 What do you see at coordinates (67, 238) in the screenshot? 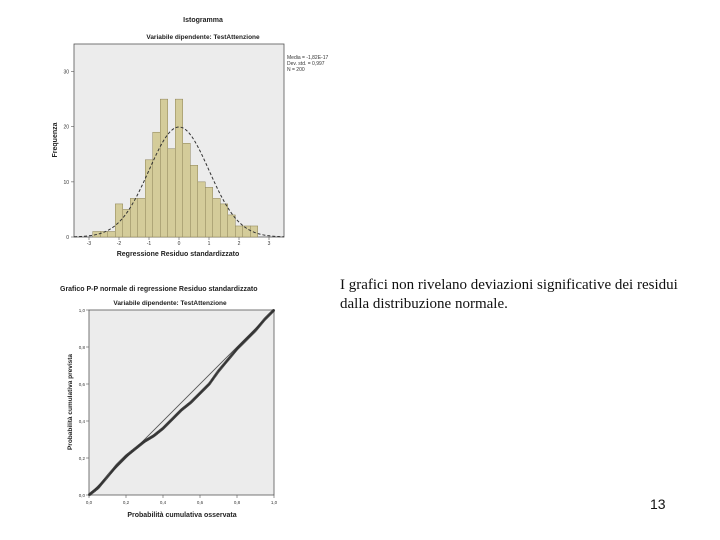
I see `histogram-y-tick-label: 0` at bounding box center [67, 238].